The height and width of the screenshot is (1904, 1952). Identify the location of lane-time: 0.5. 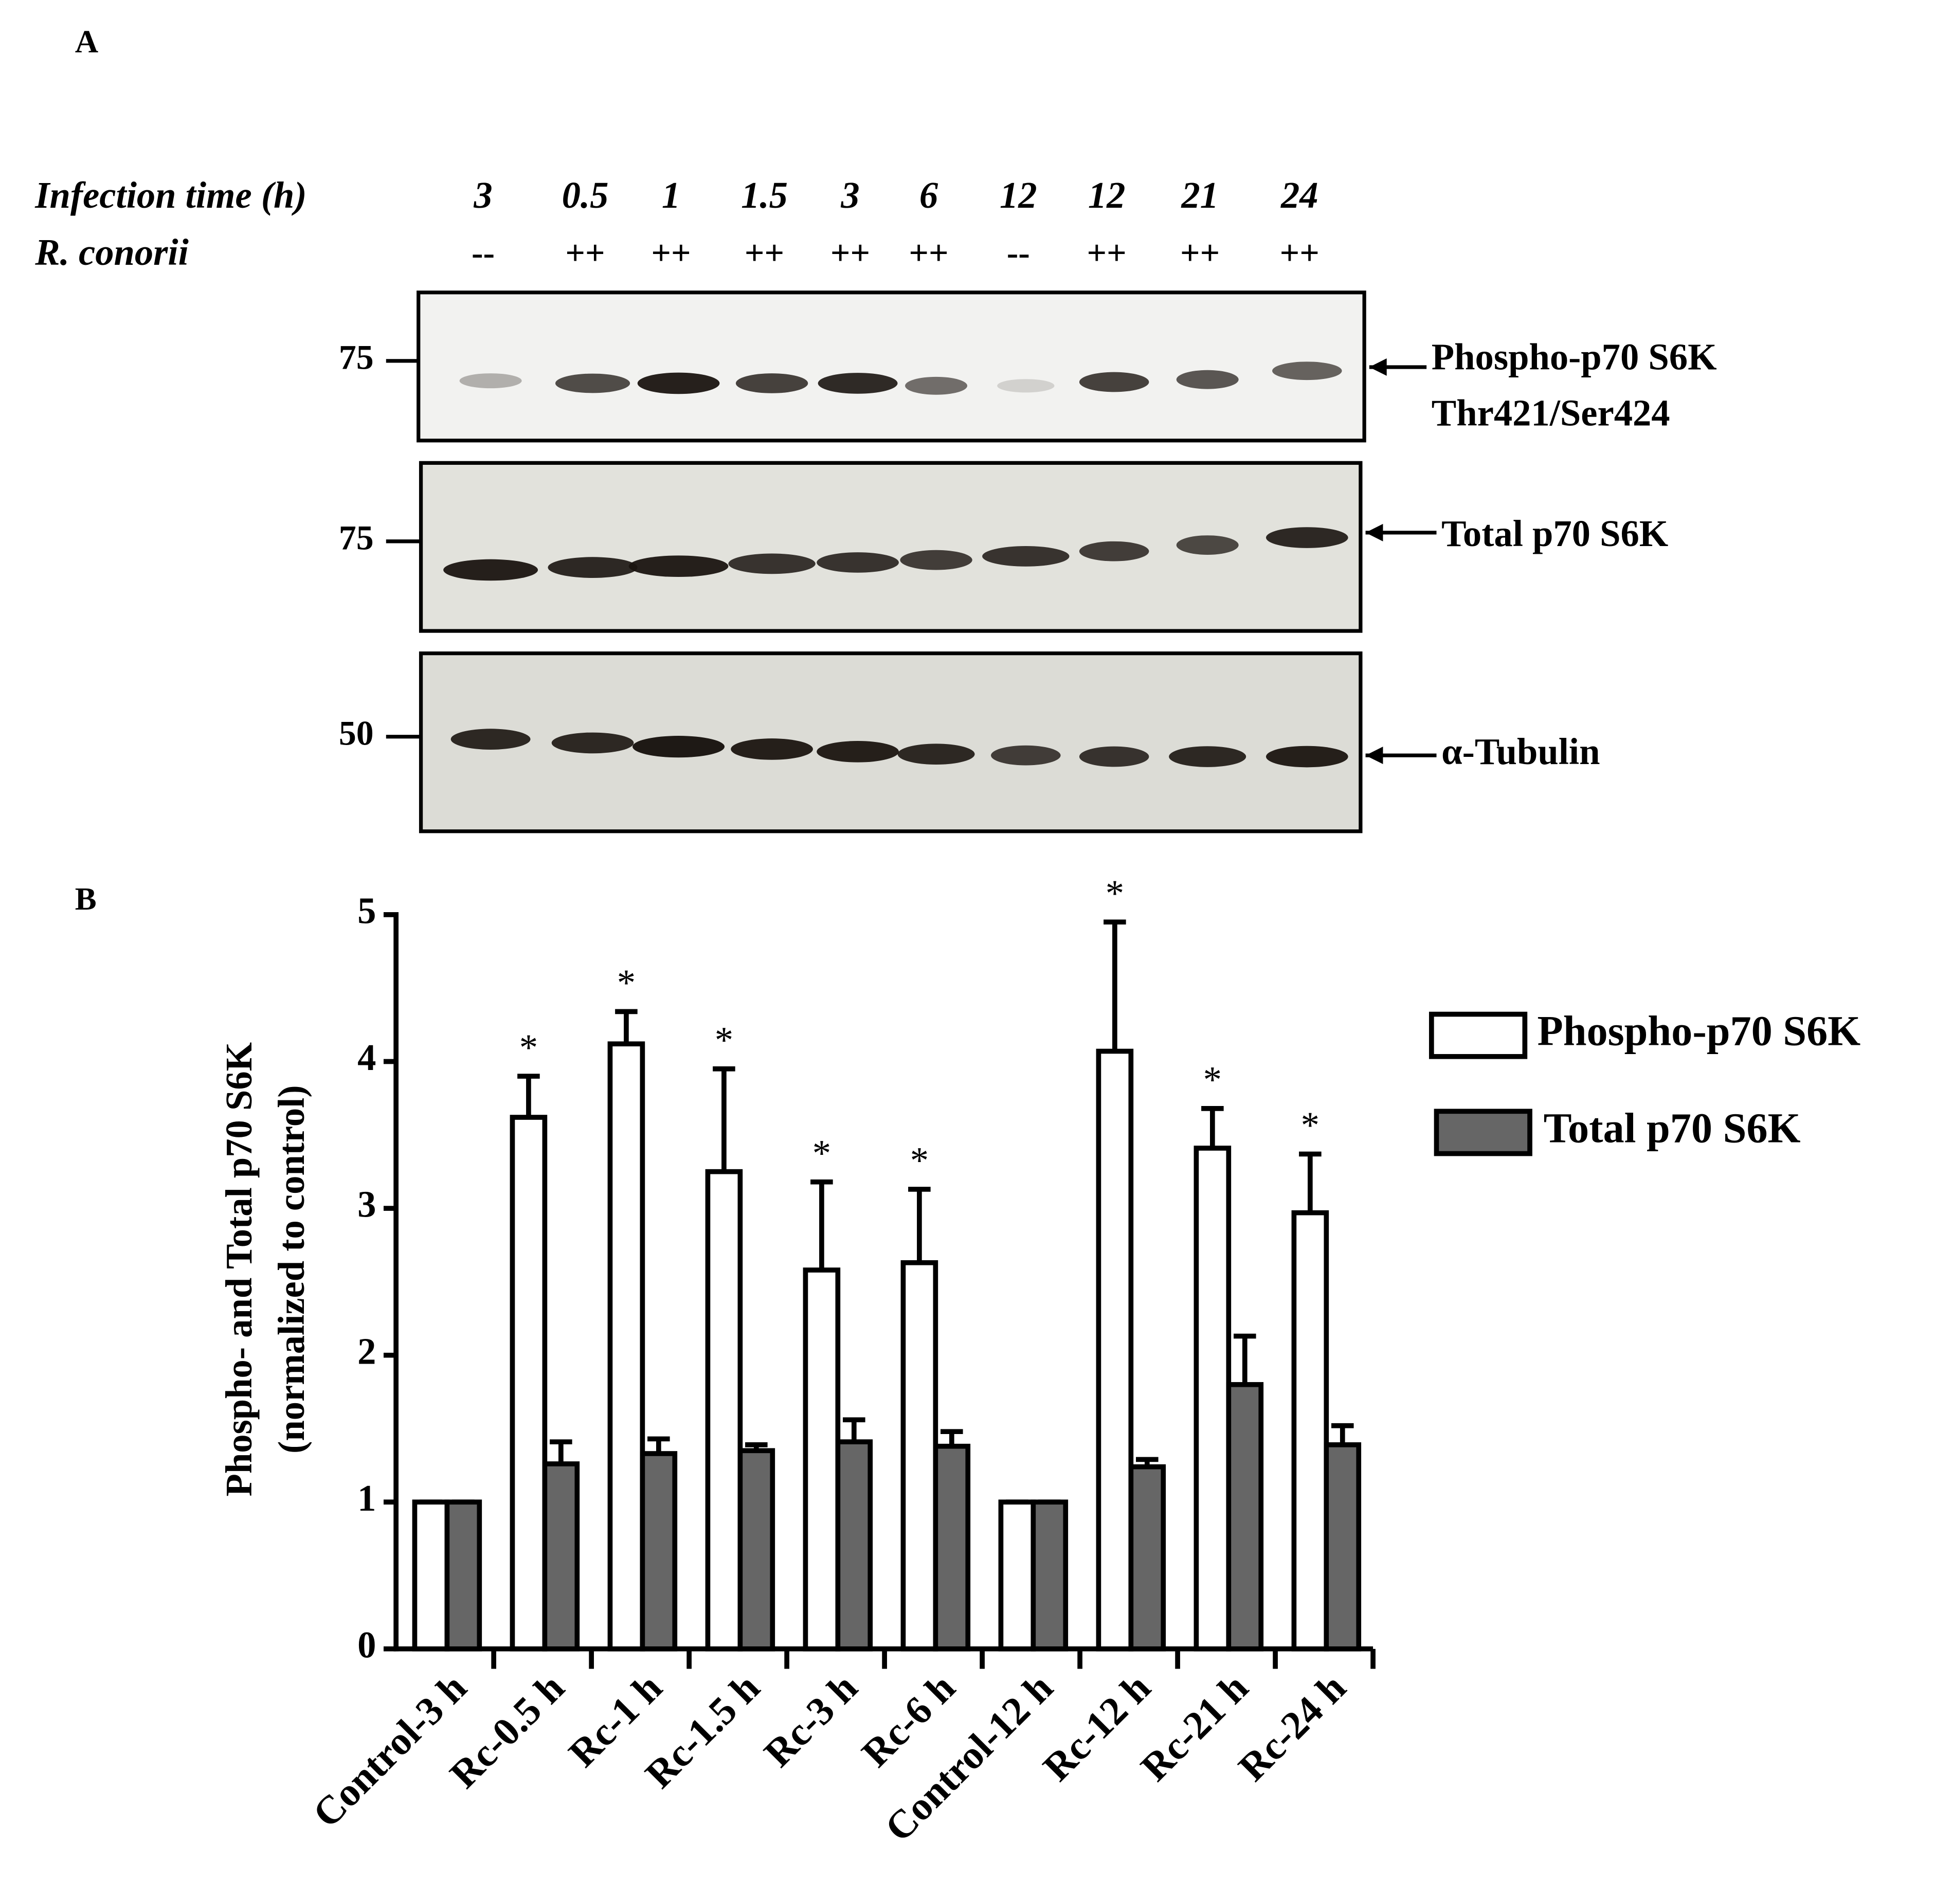
(586, 195).